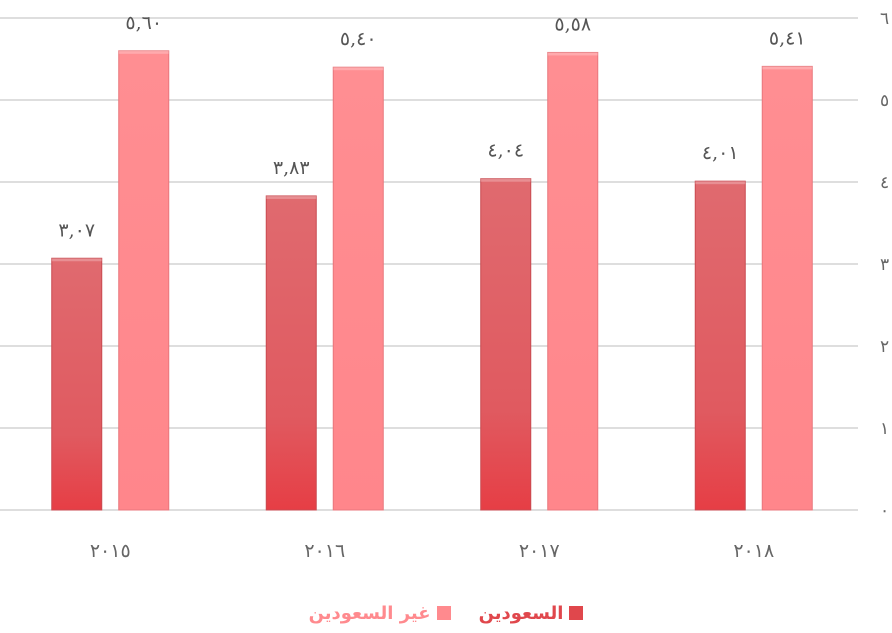  I want to click on legend-label-non-saudi: غير السعودين, so click(369, 613).